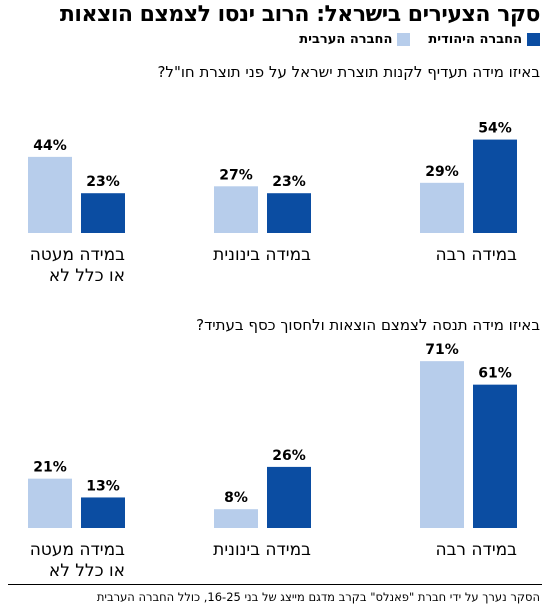  I want to click on value-label-jewish-1: 26%, so click(289, 456).